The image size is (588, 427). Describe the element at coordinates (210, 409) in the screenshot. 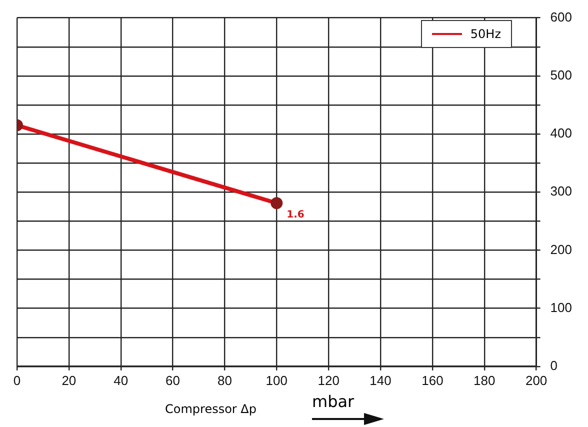

I see `x-axis-title: Compressor Δp` at that location.